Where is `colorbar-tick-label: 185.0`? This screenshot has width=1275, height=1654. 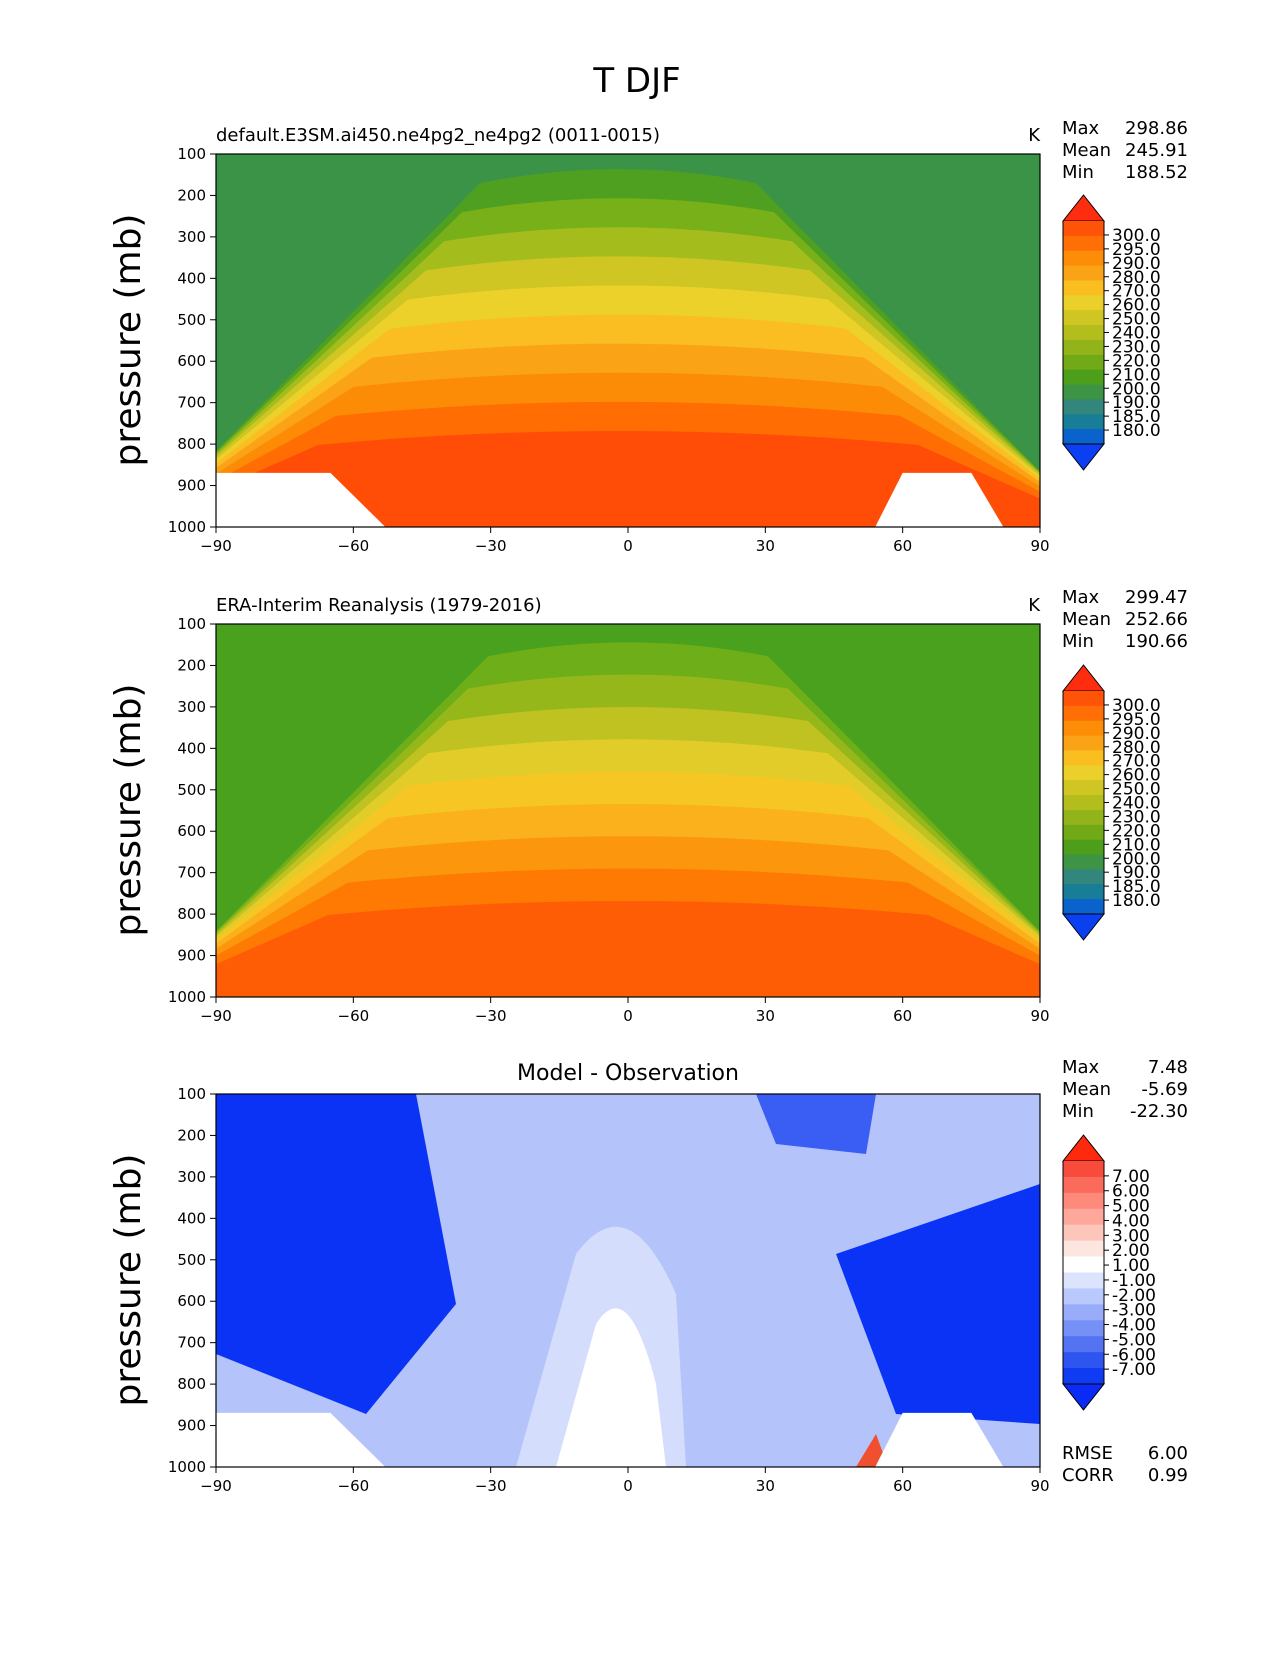
colorbar-tick-label: 185.0 is located at coordinates (1136, 887).